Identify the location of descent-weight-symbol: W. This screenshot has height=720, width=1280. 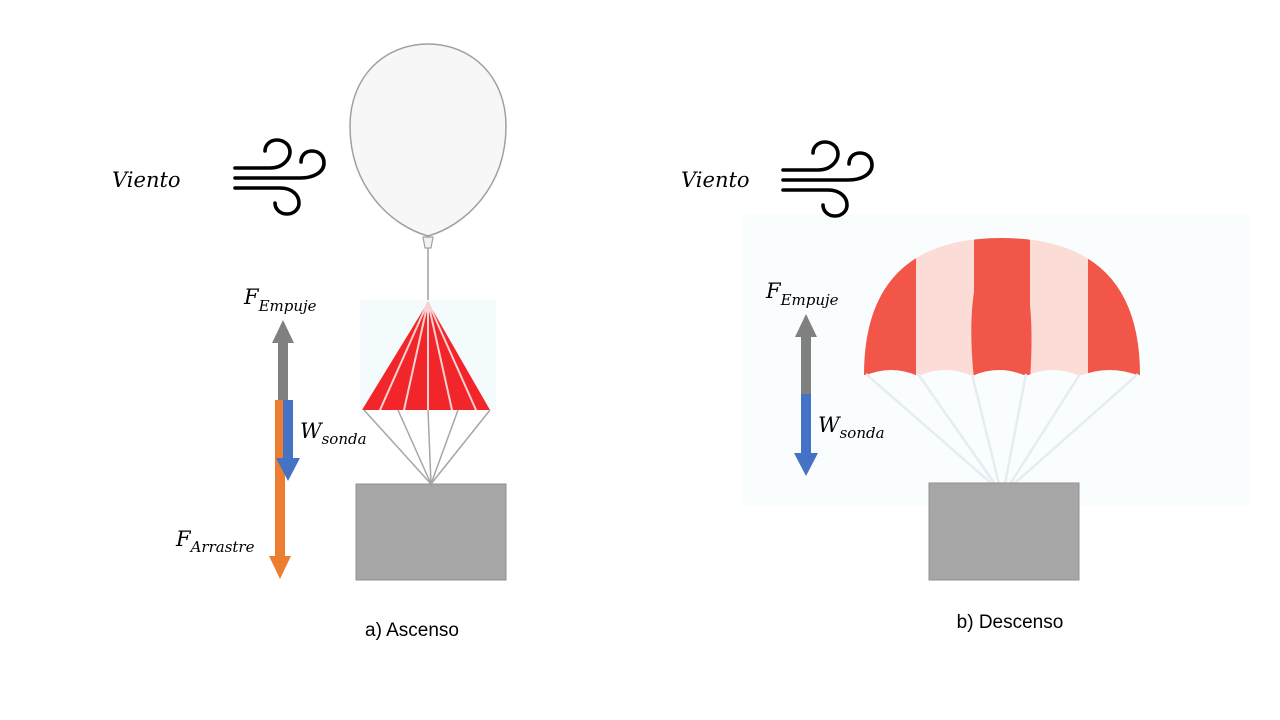
(830, 425).